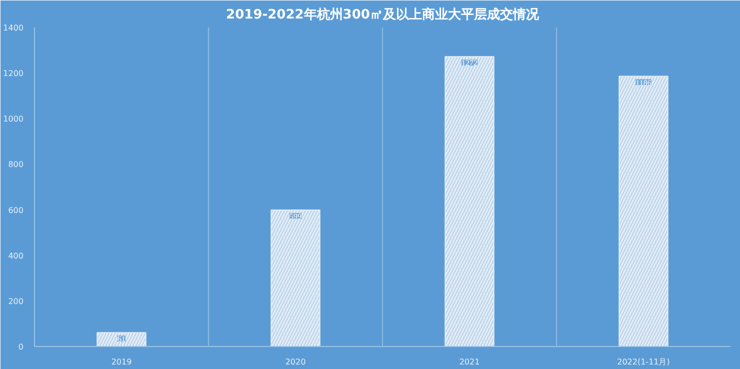 The height and width of the screenshot is (369, 740). What do you see at coordinates (16, 255) in the screenshot?
I see `y-tick-label: 400` at bounding box center [16, 255].